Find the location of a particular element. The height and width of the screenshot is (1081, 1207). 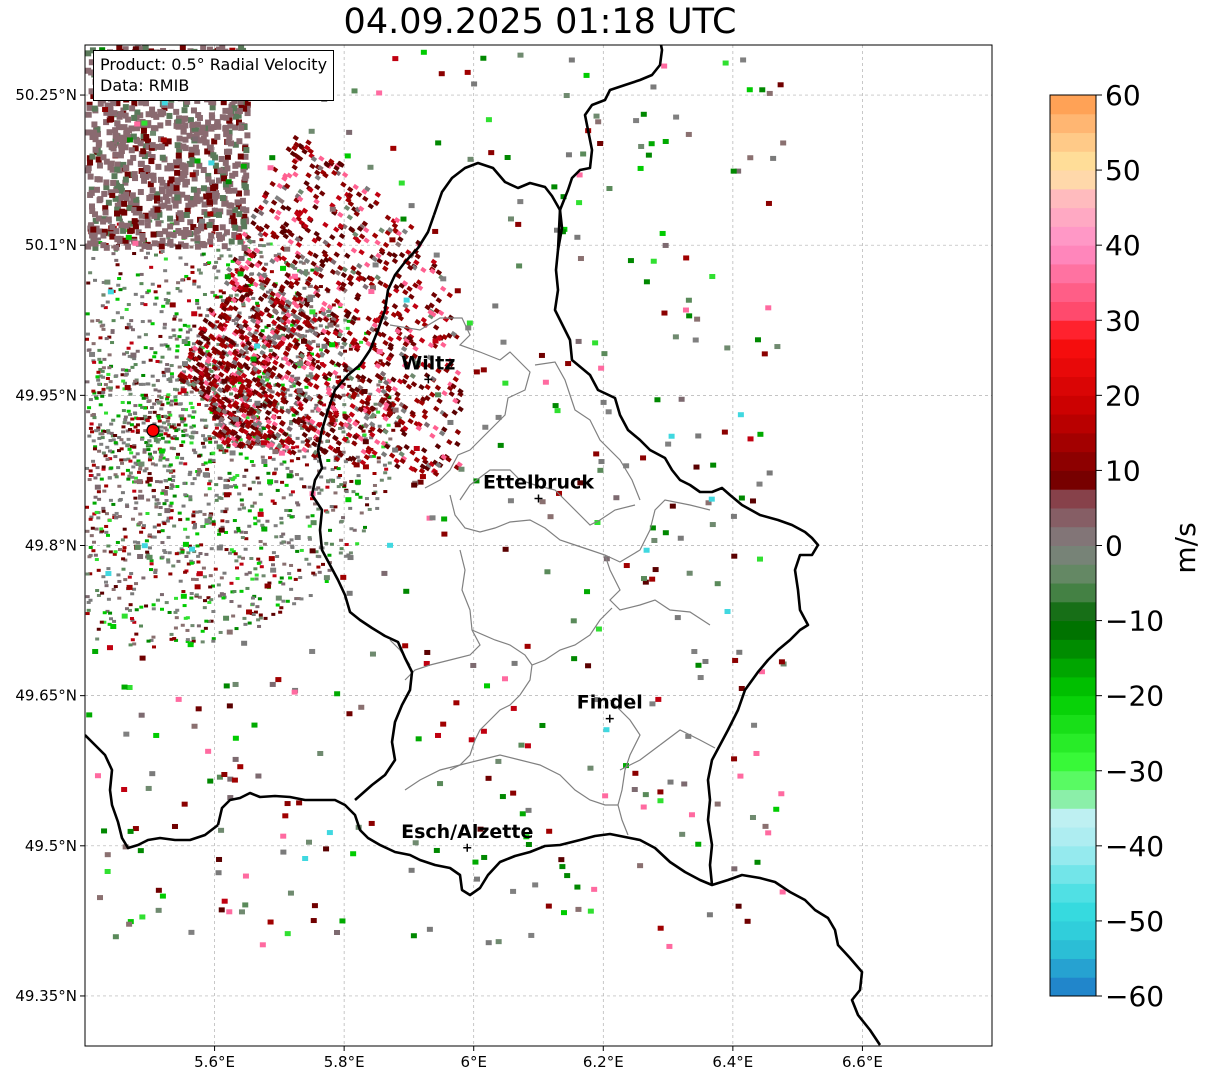

radar-site-marker is located at coordinates (153, 430).